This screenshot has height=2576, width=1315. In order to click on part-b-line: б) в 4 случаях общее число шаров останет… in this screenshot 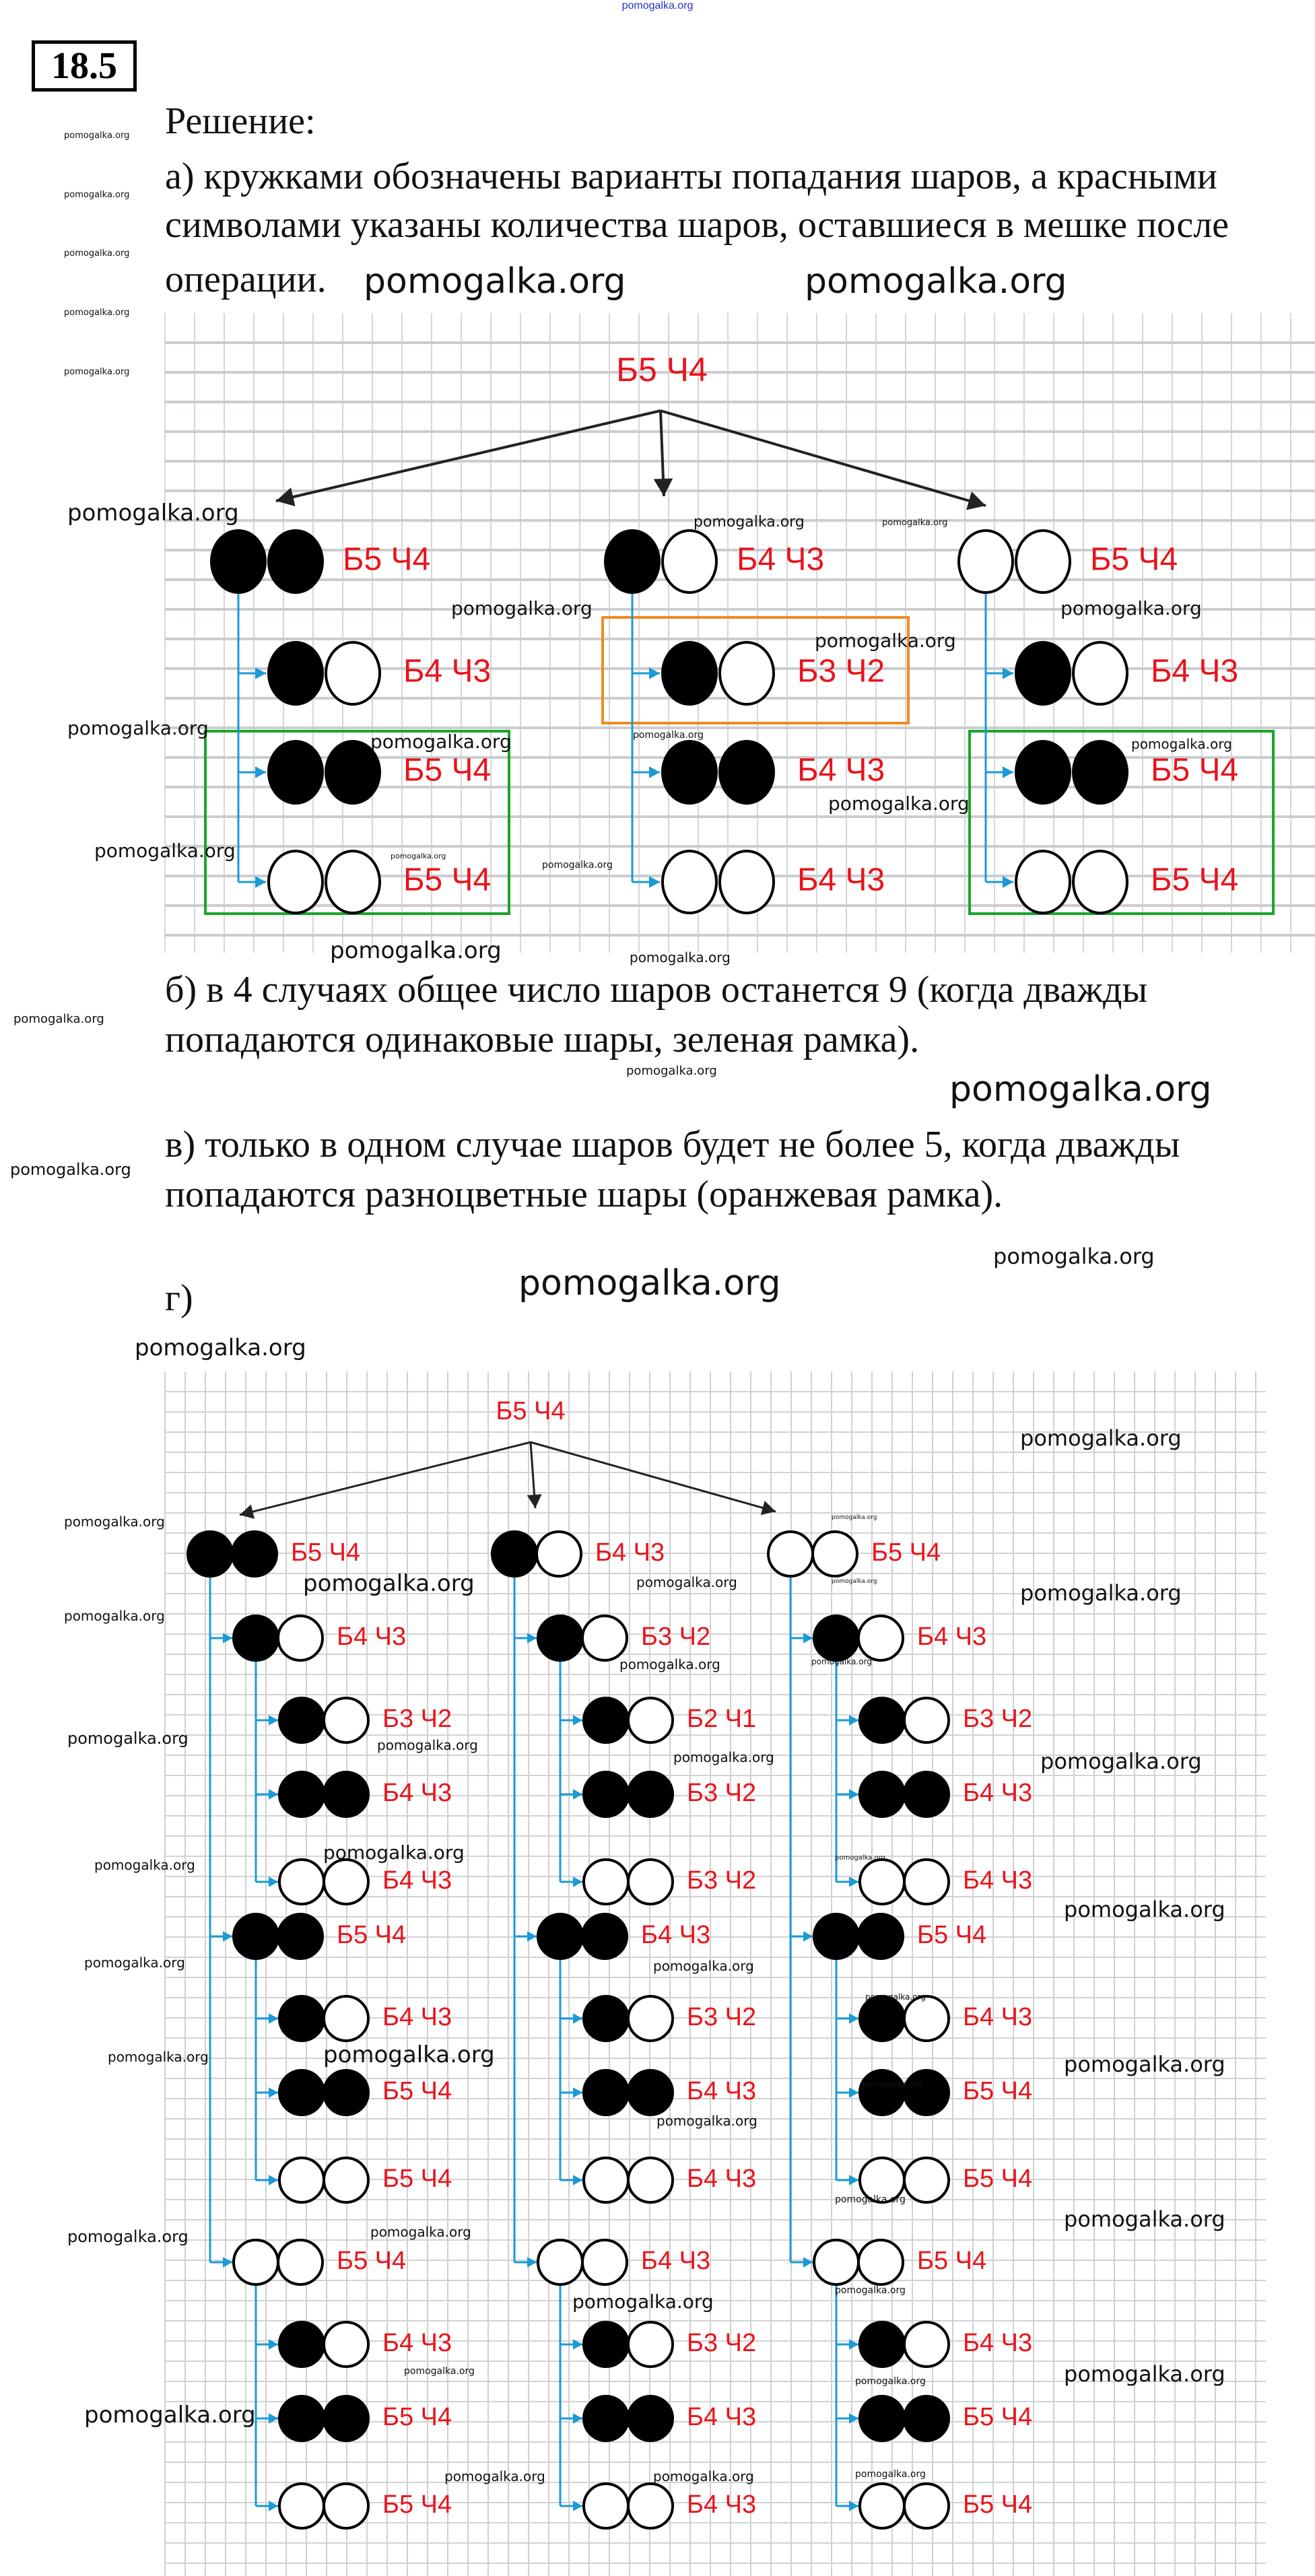, I will do `click(656, 990)`.